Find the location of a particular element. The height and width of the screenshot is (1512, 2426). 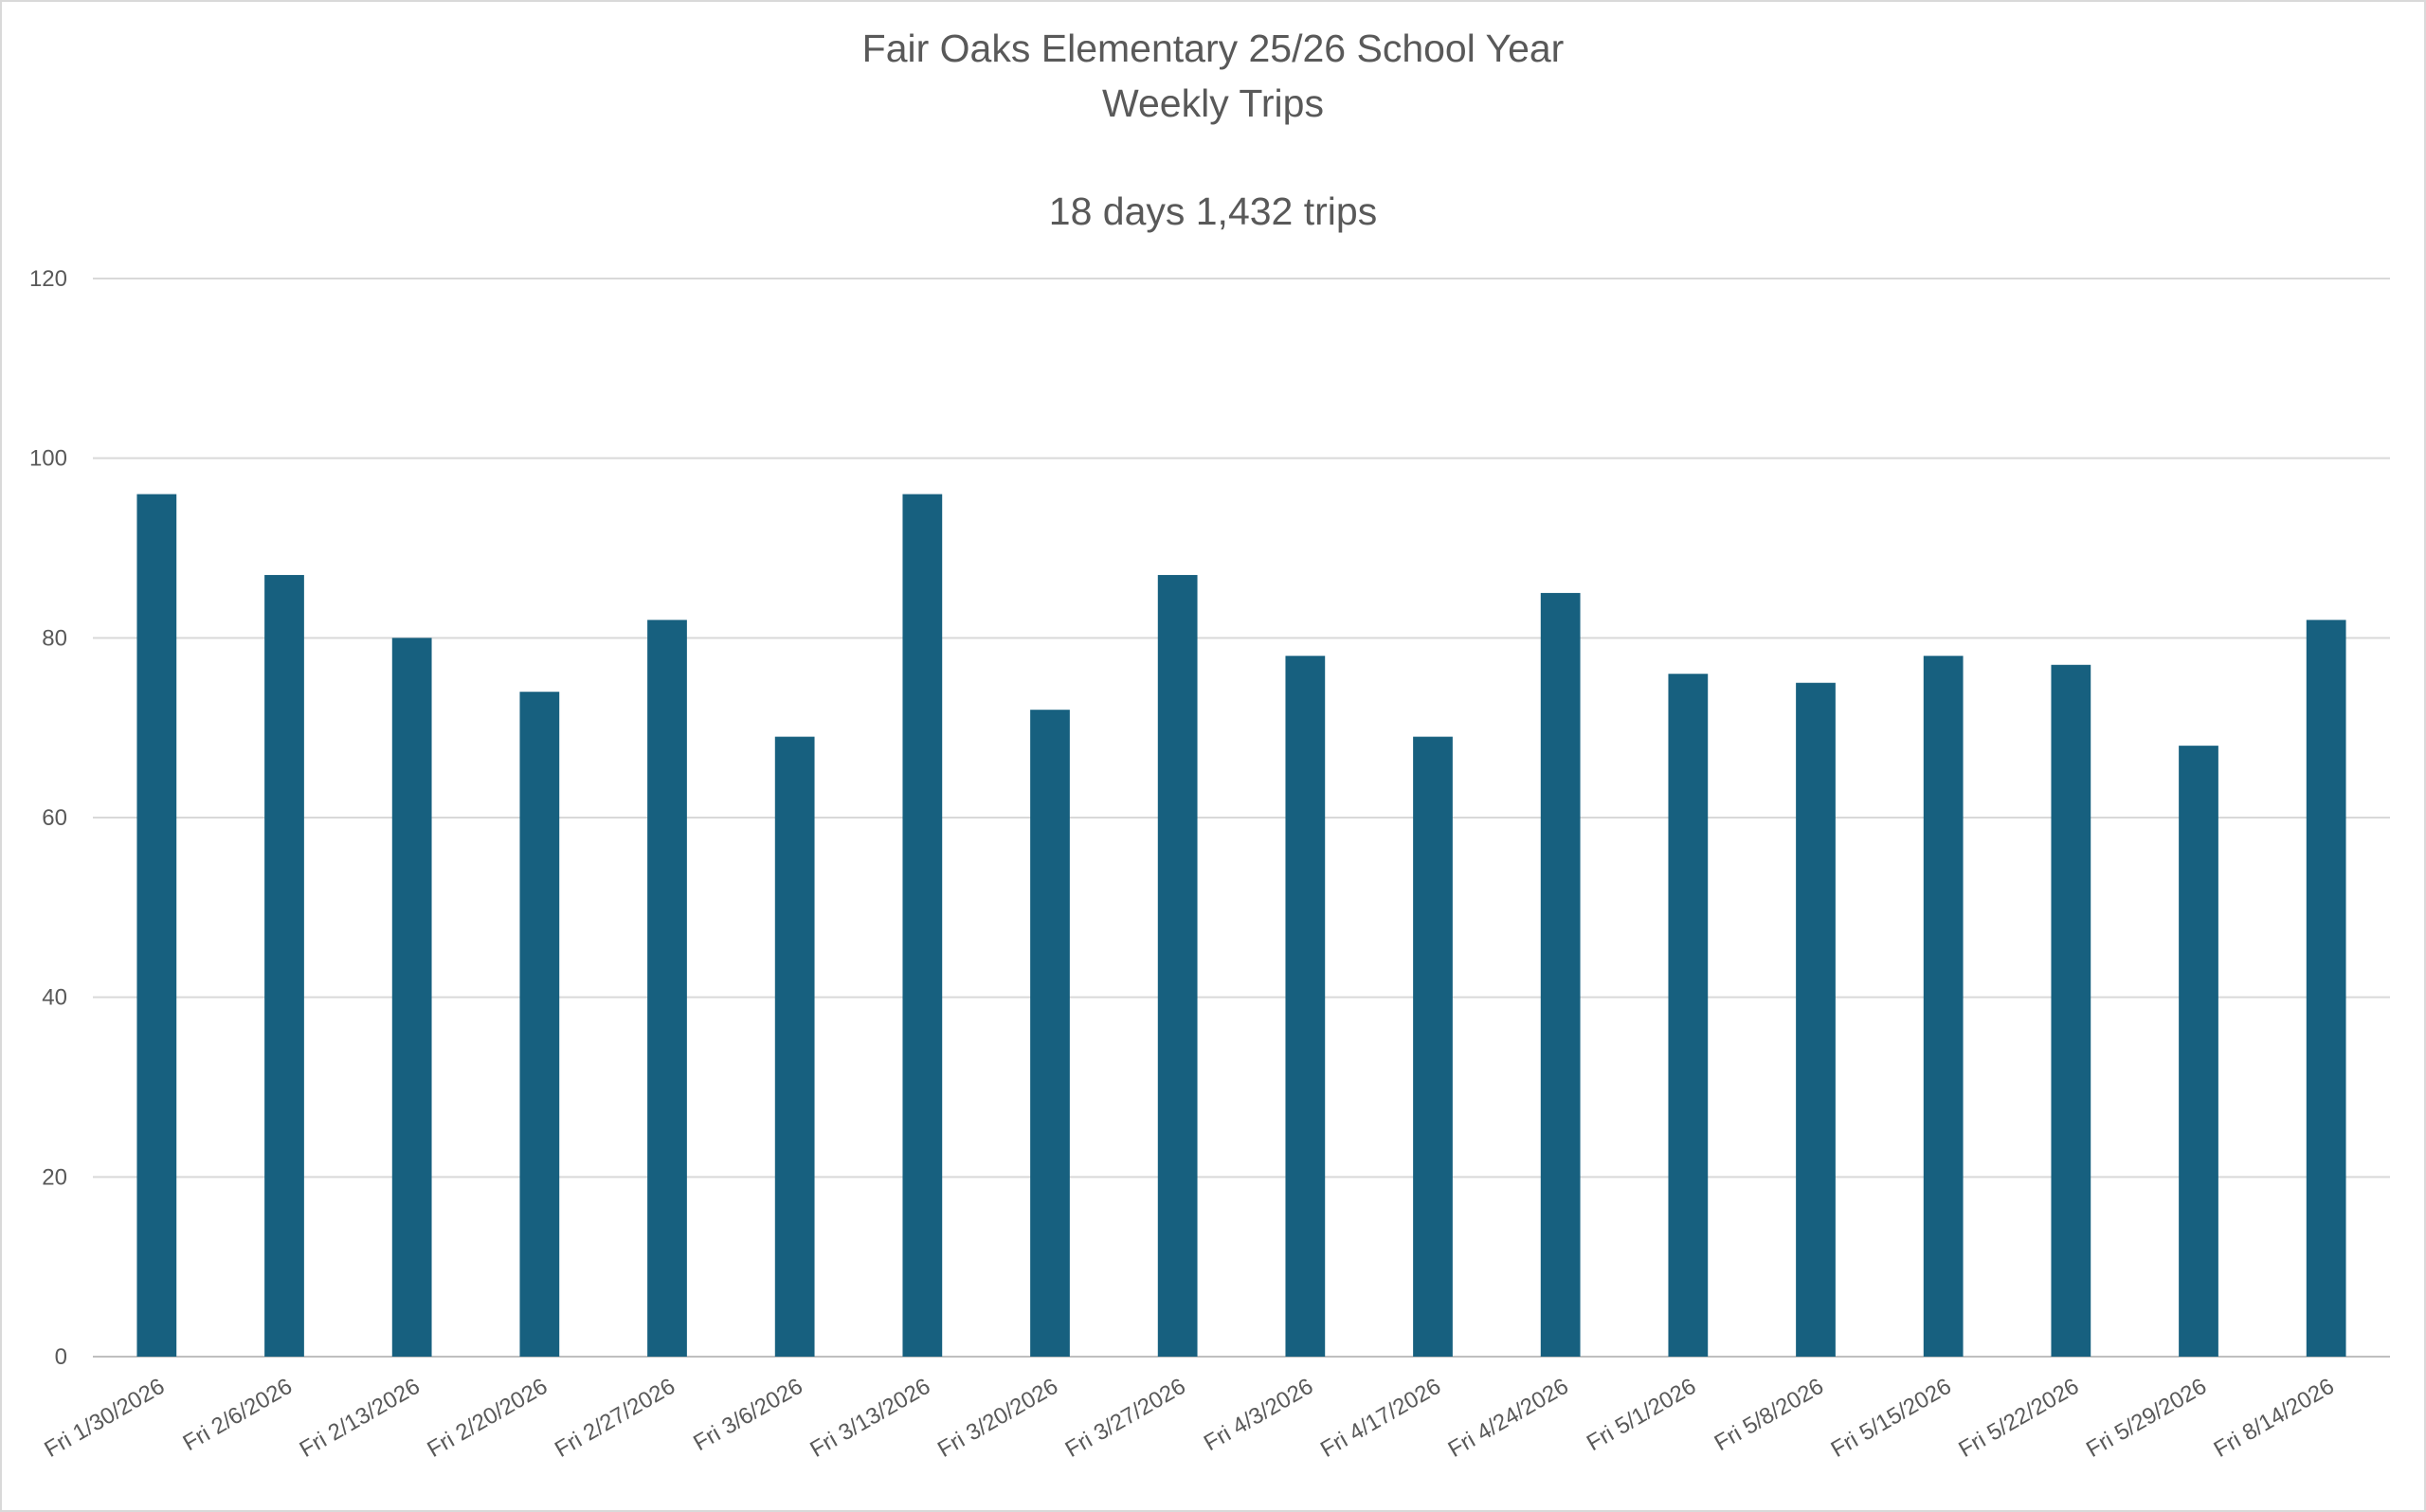

x-tick-label: Fri 4/17/2026 is located at coordinates (1380, 1418).